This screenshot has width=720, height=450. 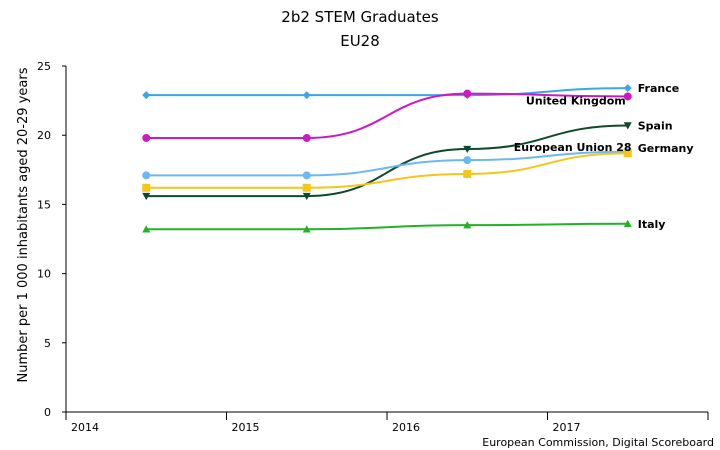 What do you see at coordinates (360, 17) in the screenshot?
I see `chart-title: 2b2 STEM Graduates` at bounding box center [360, 17].